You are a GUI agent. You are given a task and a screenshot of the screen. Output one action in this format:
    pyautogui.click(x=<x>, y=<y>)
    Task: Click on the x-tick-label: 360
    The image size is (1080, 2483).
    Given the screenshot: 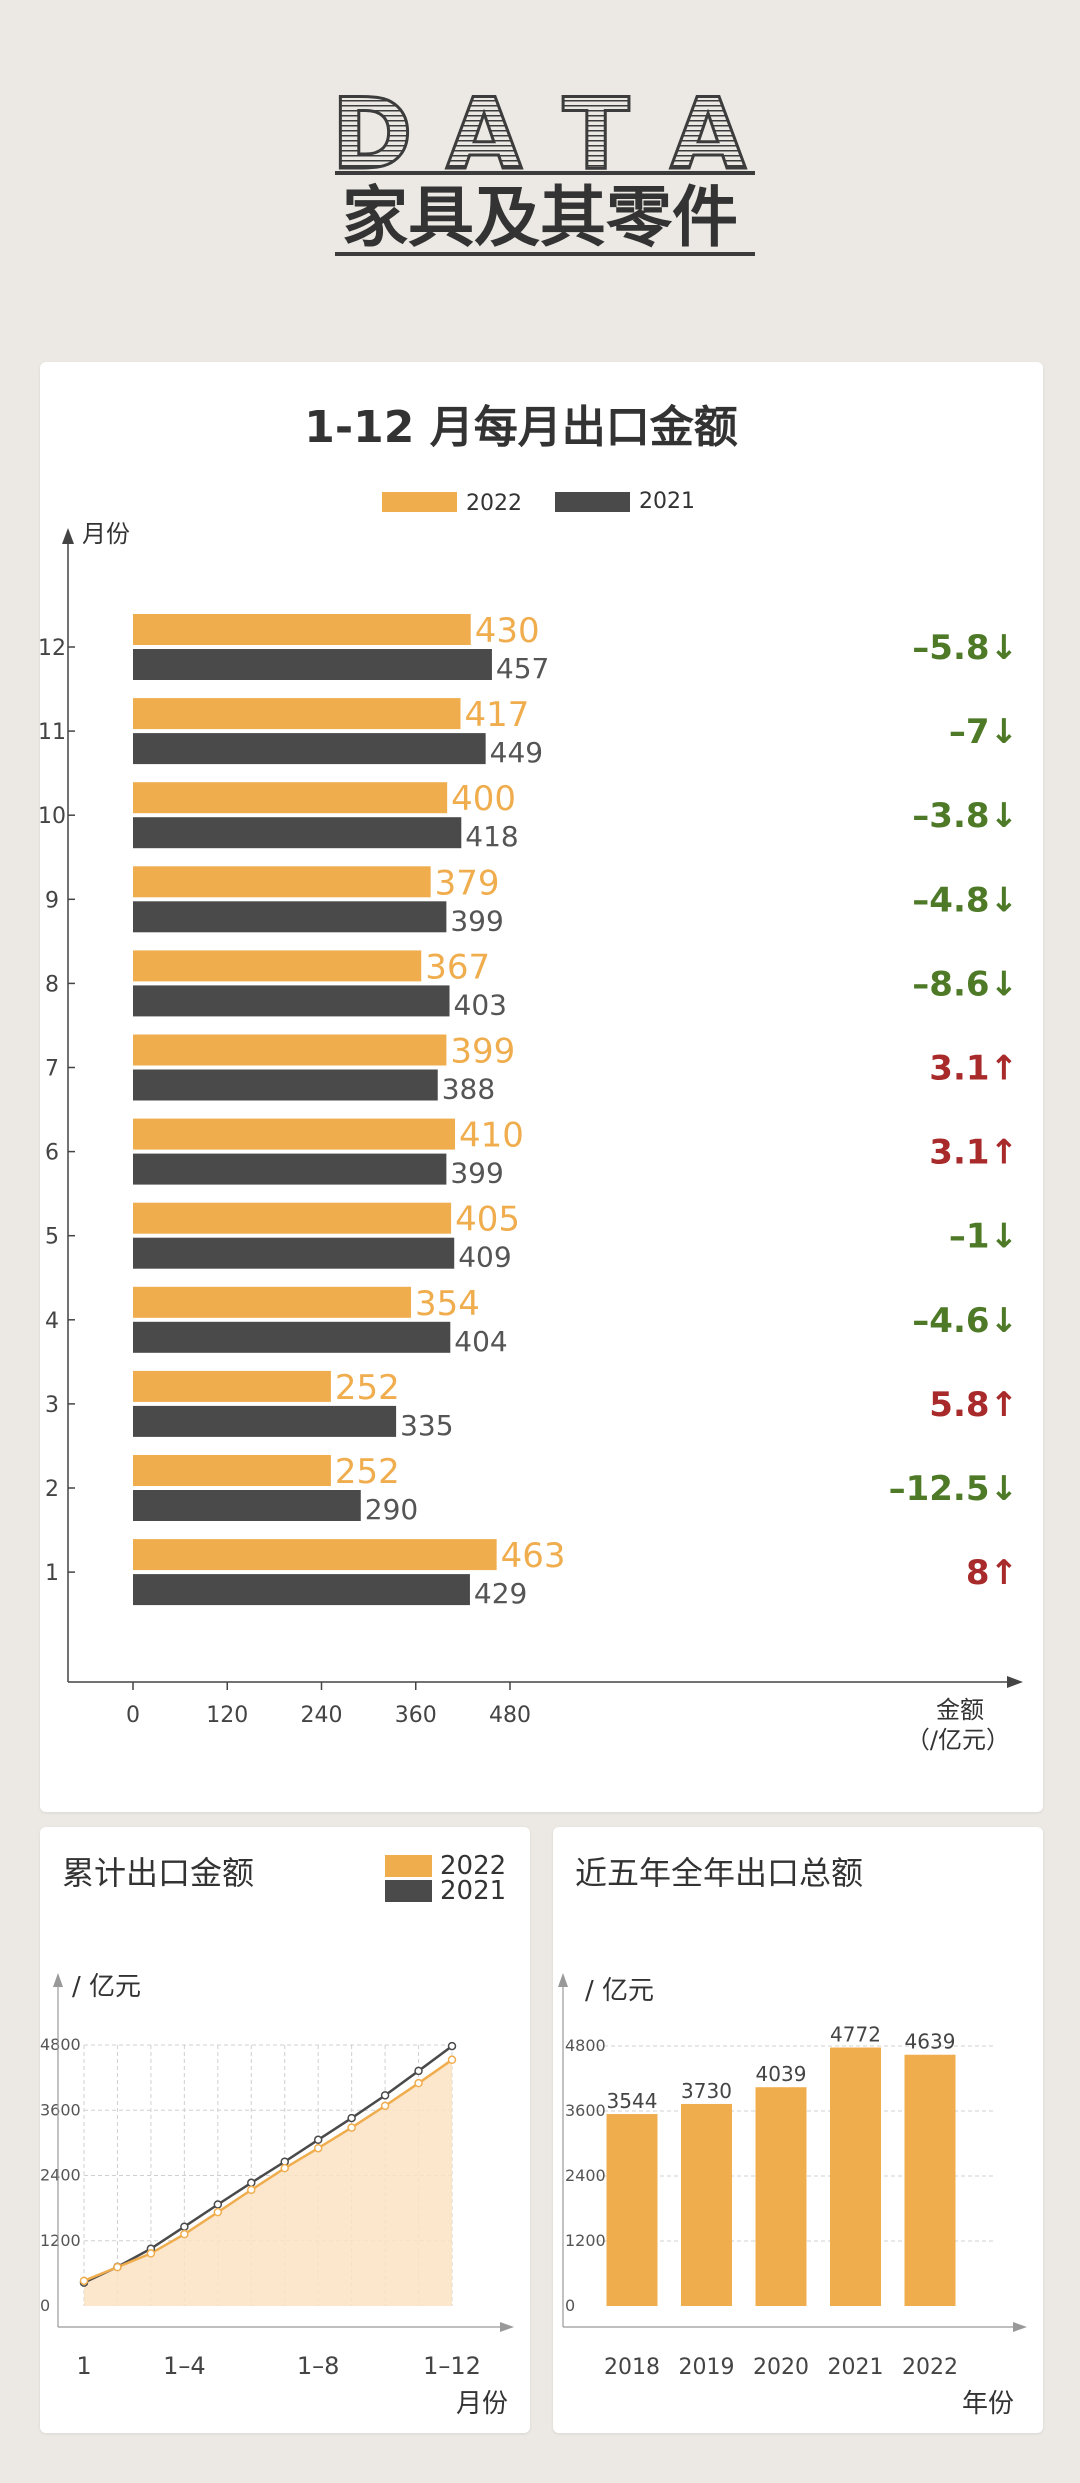 What is the action you would take?
    pyautogui.click(x=416, y=1715)
    